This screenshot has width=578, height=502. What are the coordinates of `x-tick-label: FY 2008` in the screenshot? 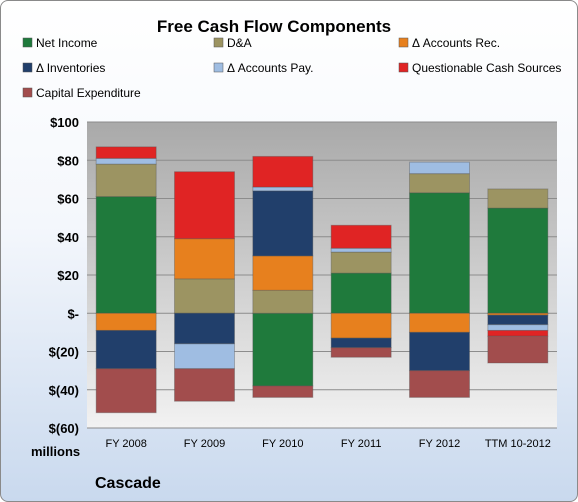 It's located at (125, 444).